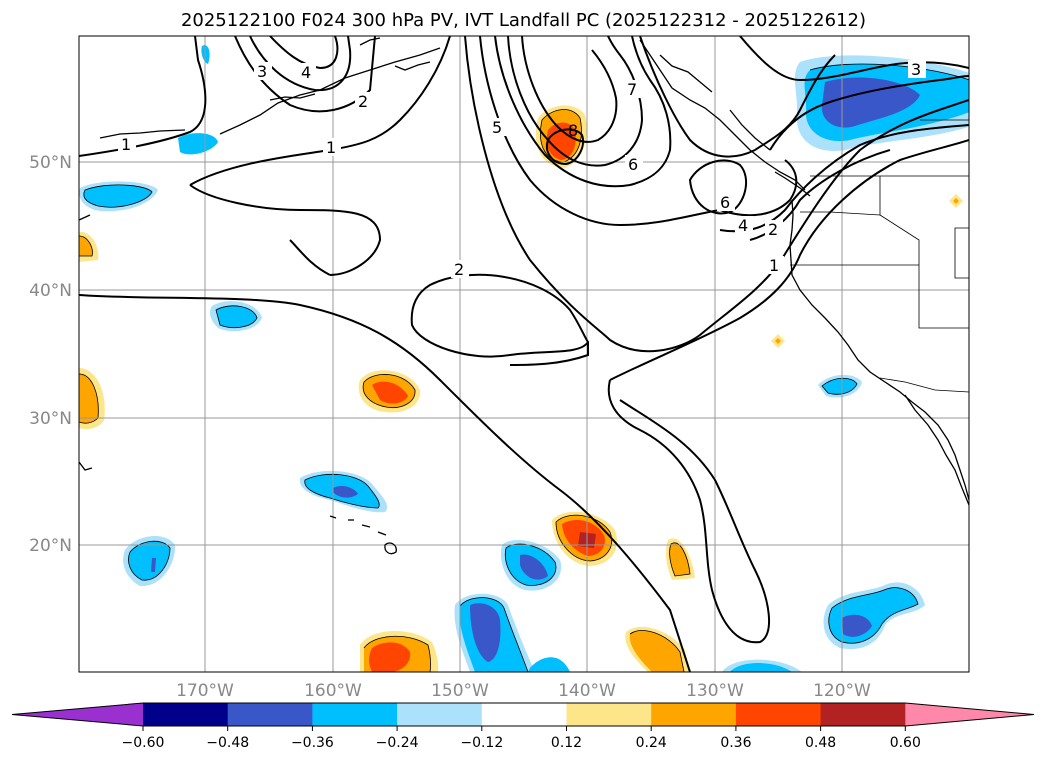 This screenshot has width=1047, height=765. What do you see at coordinates (587, 691) in the screenshot?
I see `lon-label: 140°W` at bounding box center [587, 691].